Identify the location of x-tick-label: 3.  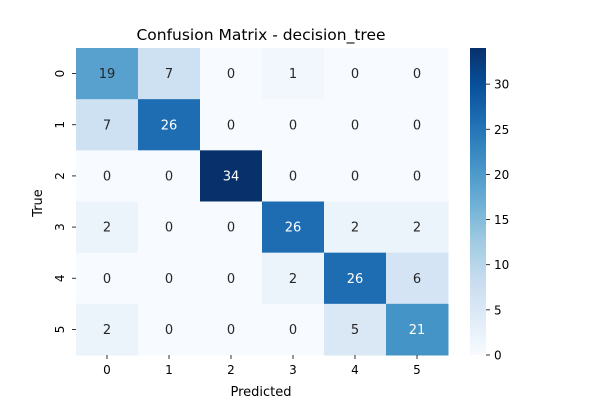
(293, 370).